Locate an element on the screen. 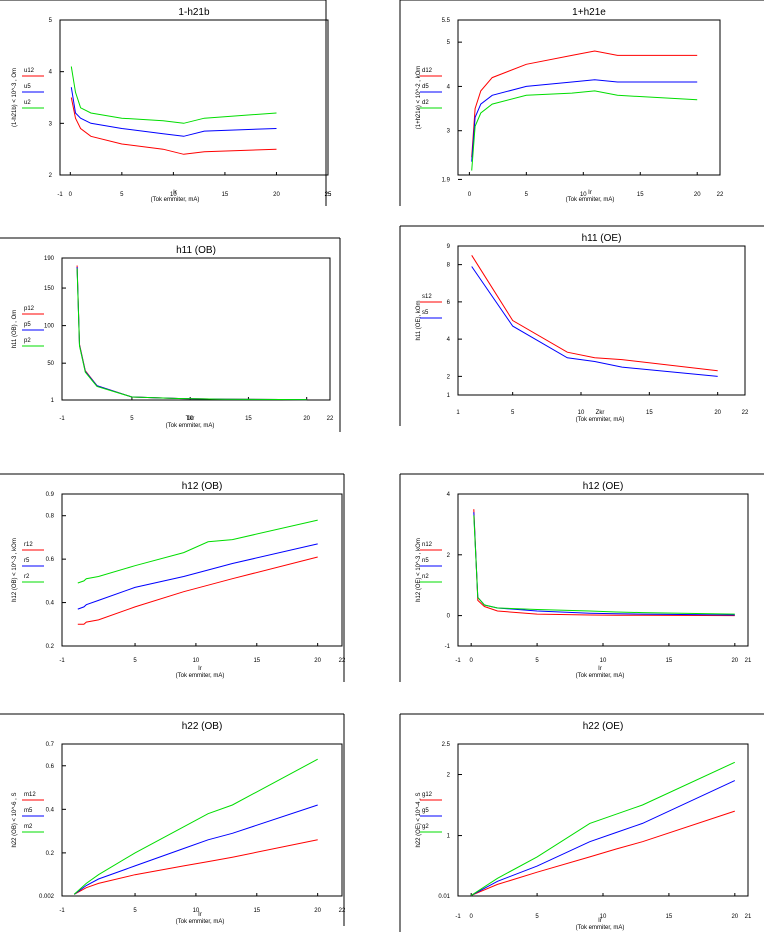 The image size is (764, 932). legend-label-g12: g12 is located at coordinates (427, 795).